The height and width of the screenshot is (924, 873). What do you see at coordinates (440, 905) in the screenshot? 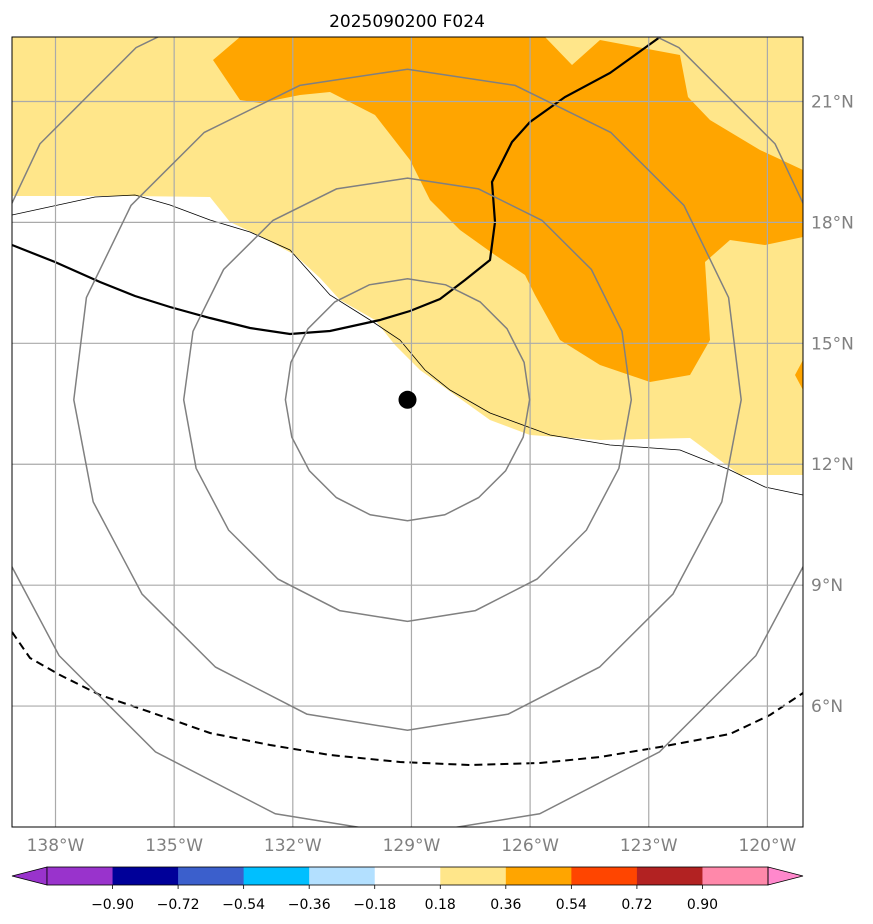
I see `colorbar-tick-label: 0.18` at bounding box center [440, 905].